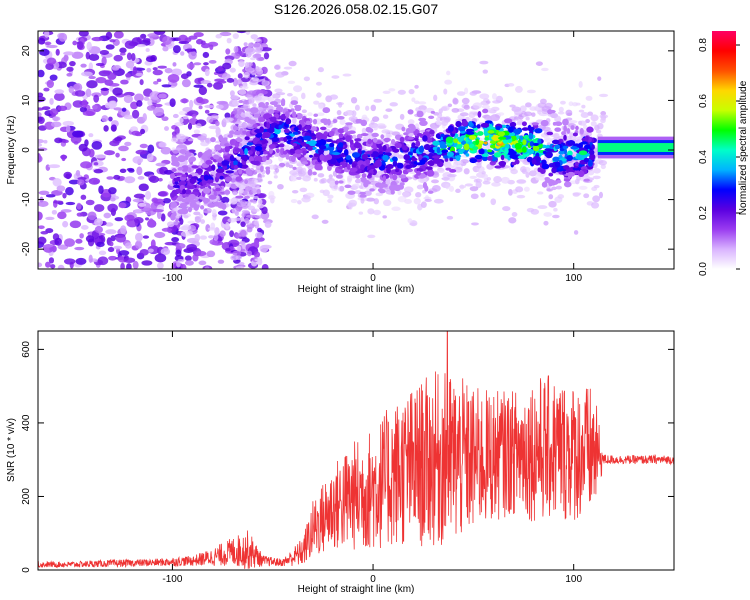 This screenshot has width=750, height=600. I want to click on colorbar-ticks: 0.0 0.2 0.4 0.6 0.8, so click(719, 157).